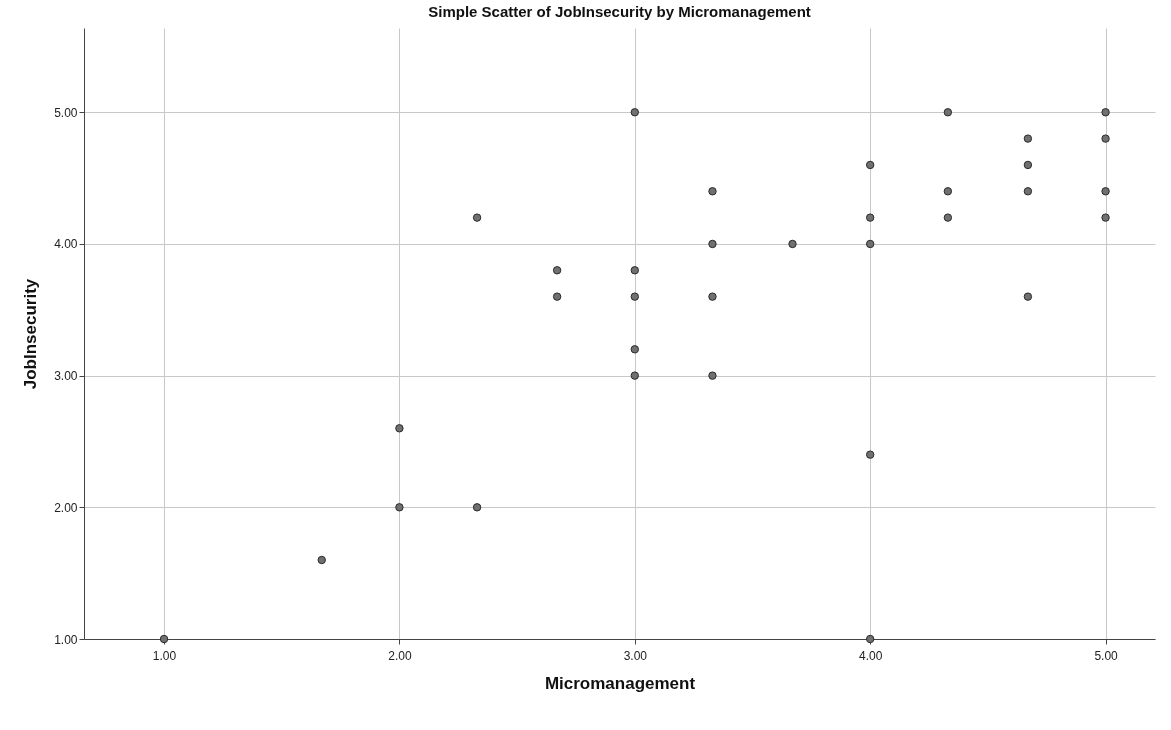 This screenshot has height=730, width=1171. What do you see at coordinates (635, 655) in the screenshot?
I see `x-tick-label: 3.00` at bounding box center [635, 655].